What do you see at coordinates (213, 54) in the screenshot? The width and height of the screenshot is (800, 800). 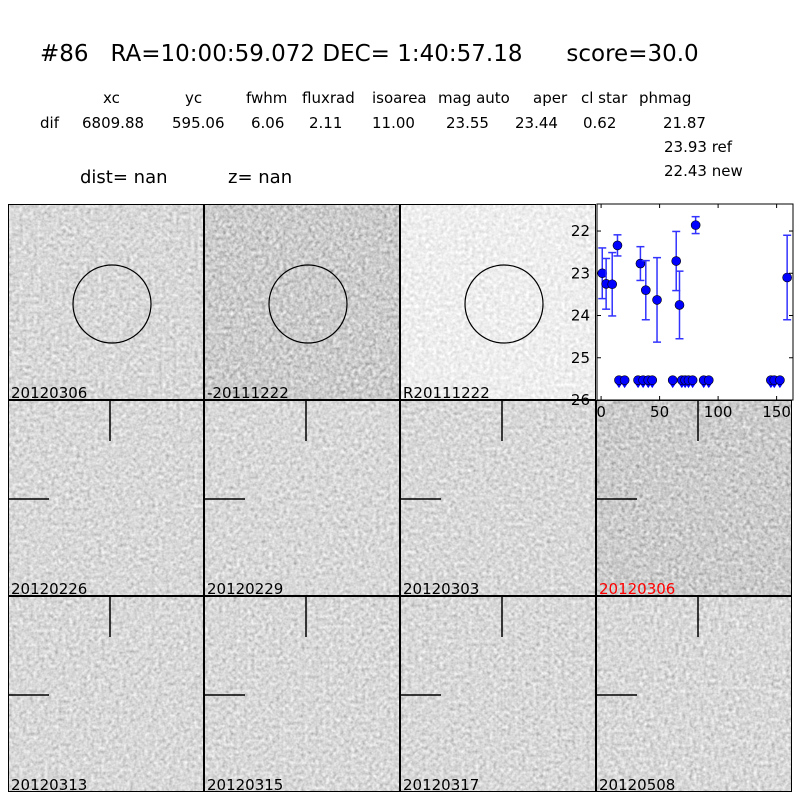 I see `ra: RA=10:00:59.072` at bounding box center [213, 54].